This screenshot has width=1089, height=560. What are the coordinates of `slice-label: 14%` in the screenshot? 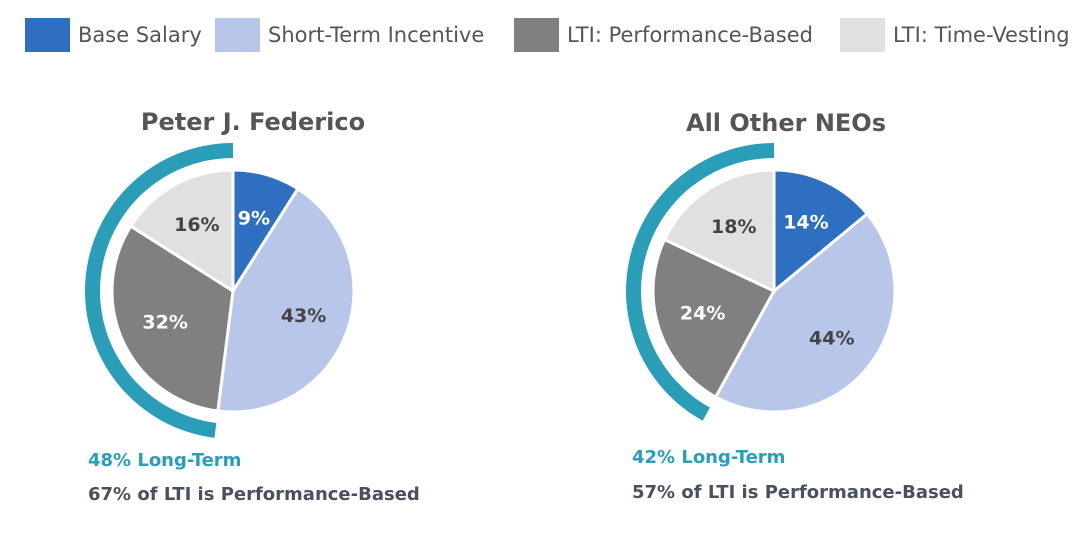 It's located at (805, 223).